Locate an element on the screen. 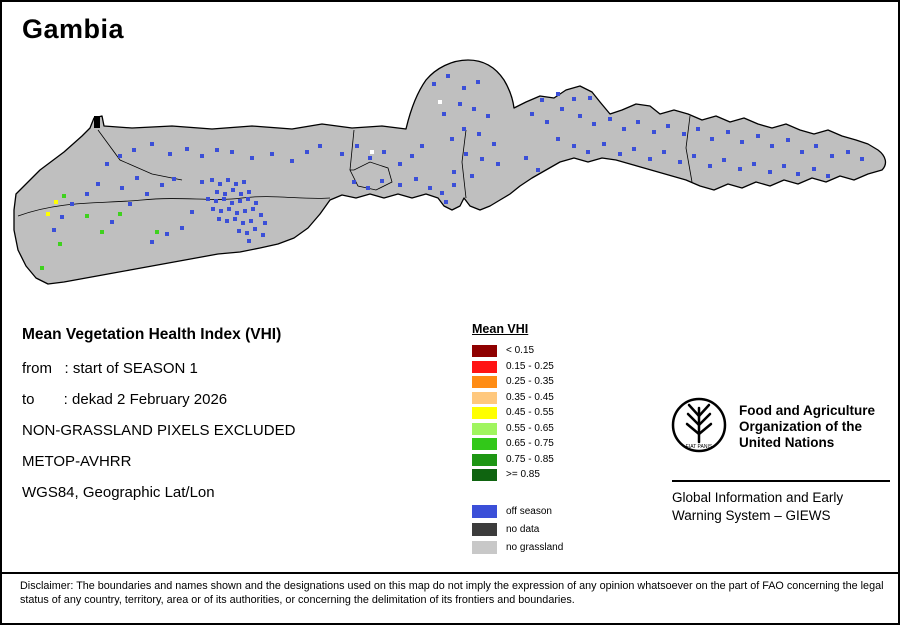  legend-label: 0.15 - 0.25 is located at coordinates (530, 366).